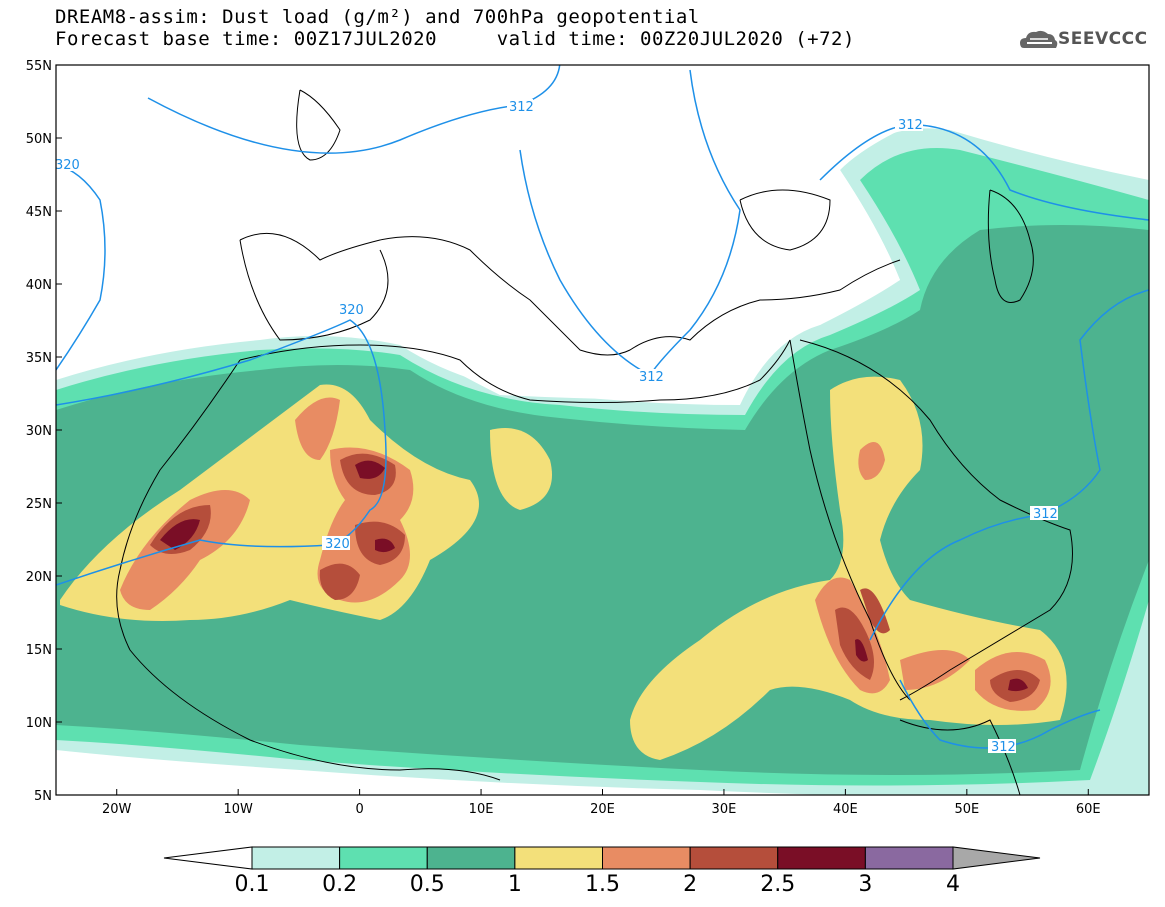  What do you see at coordinates (1039, 39) in the screenshot?
I see `cloud-logo-icon` at bounding box center [1039, 39].